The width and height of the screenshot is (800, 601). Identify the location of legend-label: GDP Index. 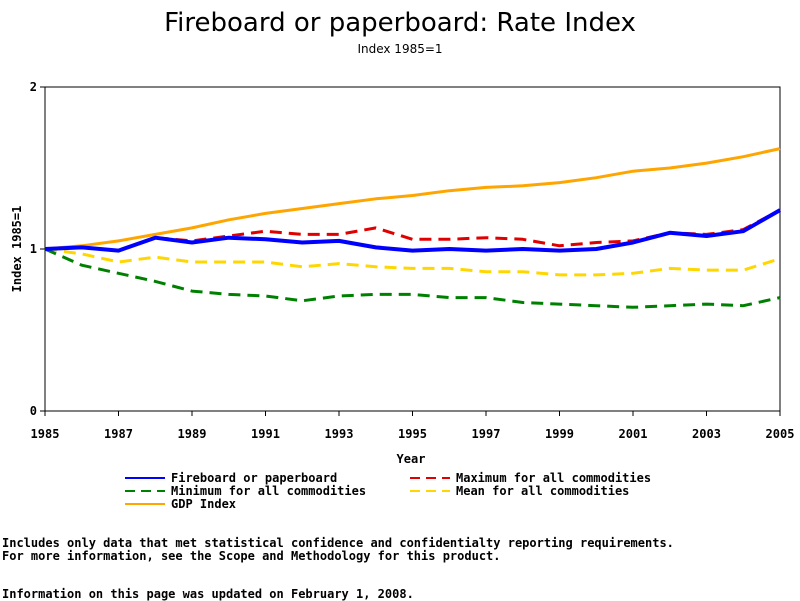
(203, 504).